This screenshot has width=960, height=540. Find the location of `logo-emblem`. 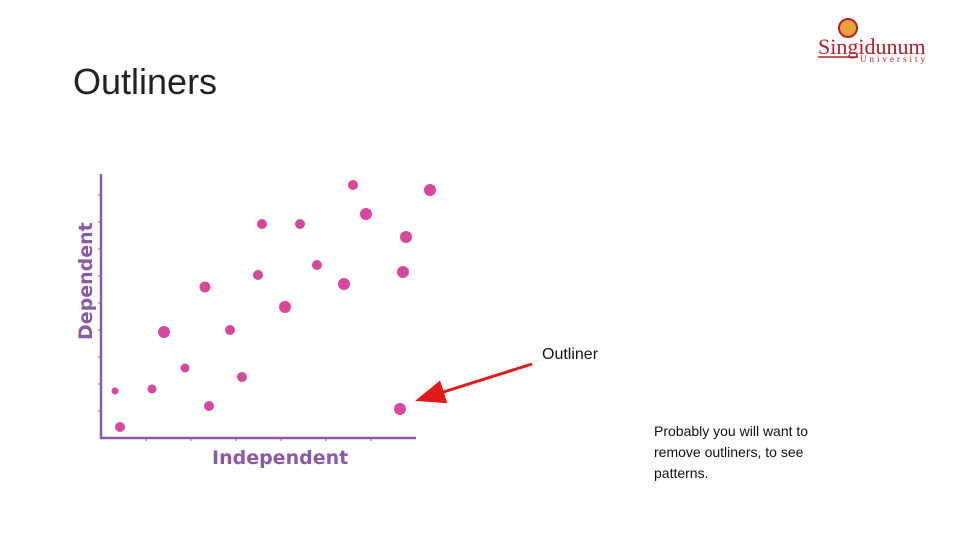

logo-emblem is located at coordinates (848, 28).